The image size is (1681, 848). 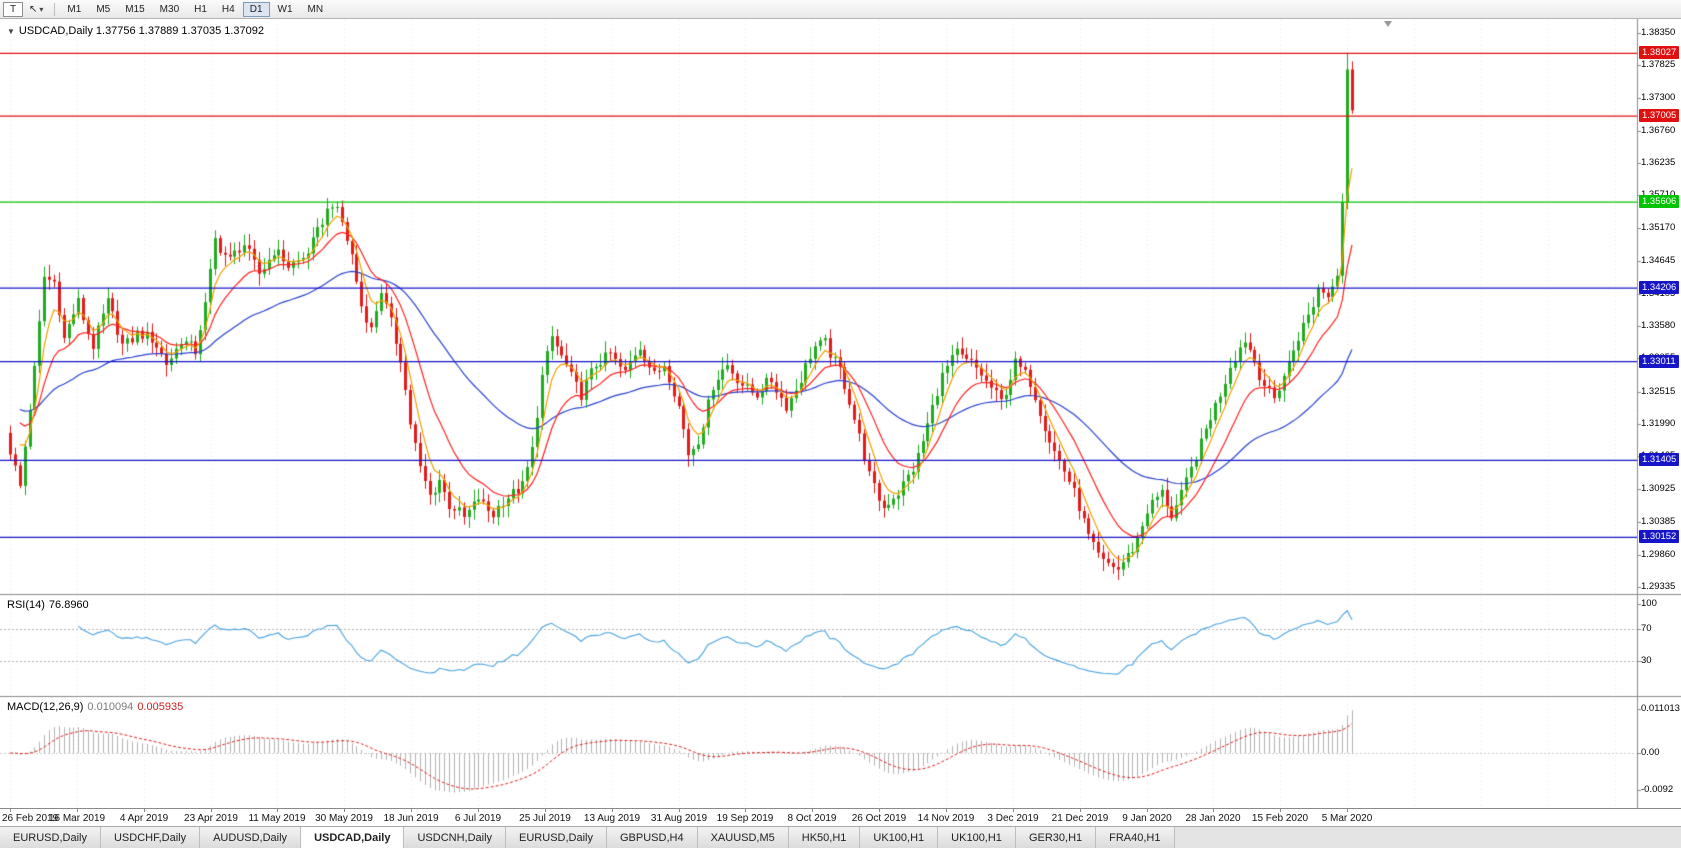 What do you see at coordinates (211, 818) in the screenshot?
I see `time-axis-label: 23 Apr 2019` at bounding box center [211, 818].